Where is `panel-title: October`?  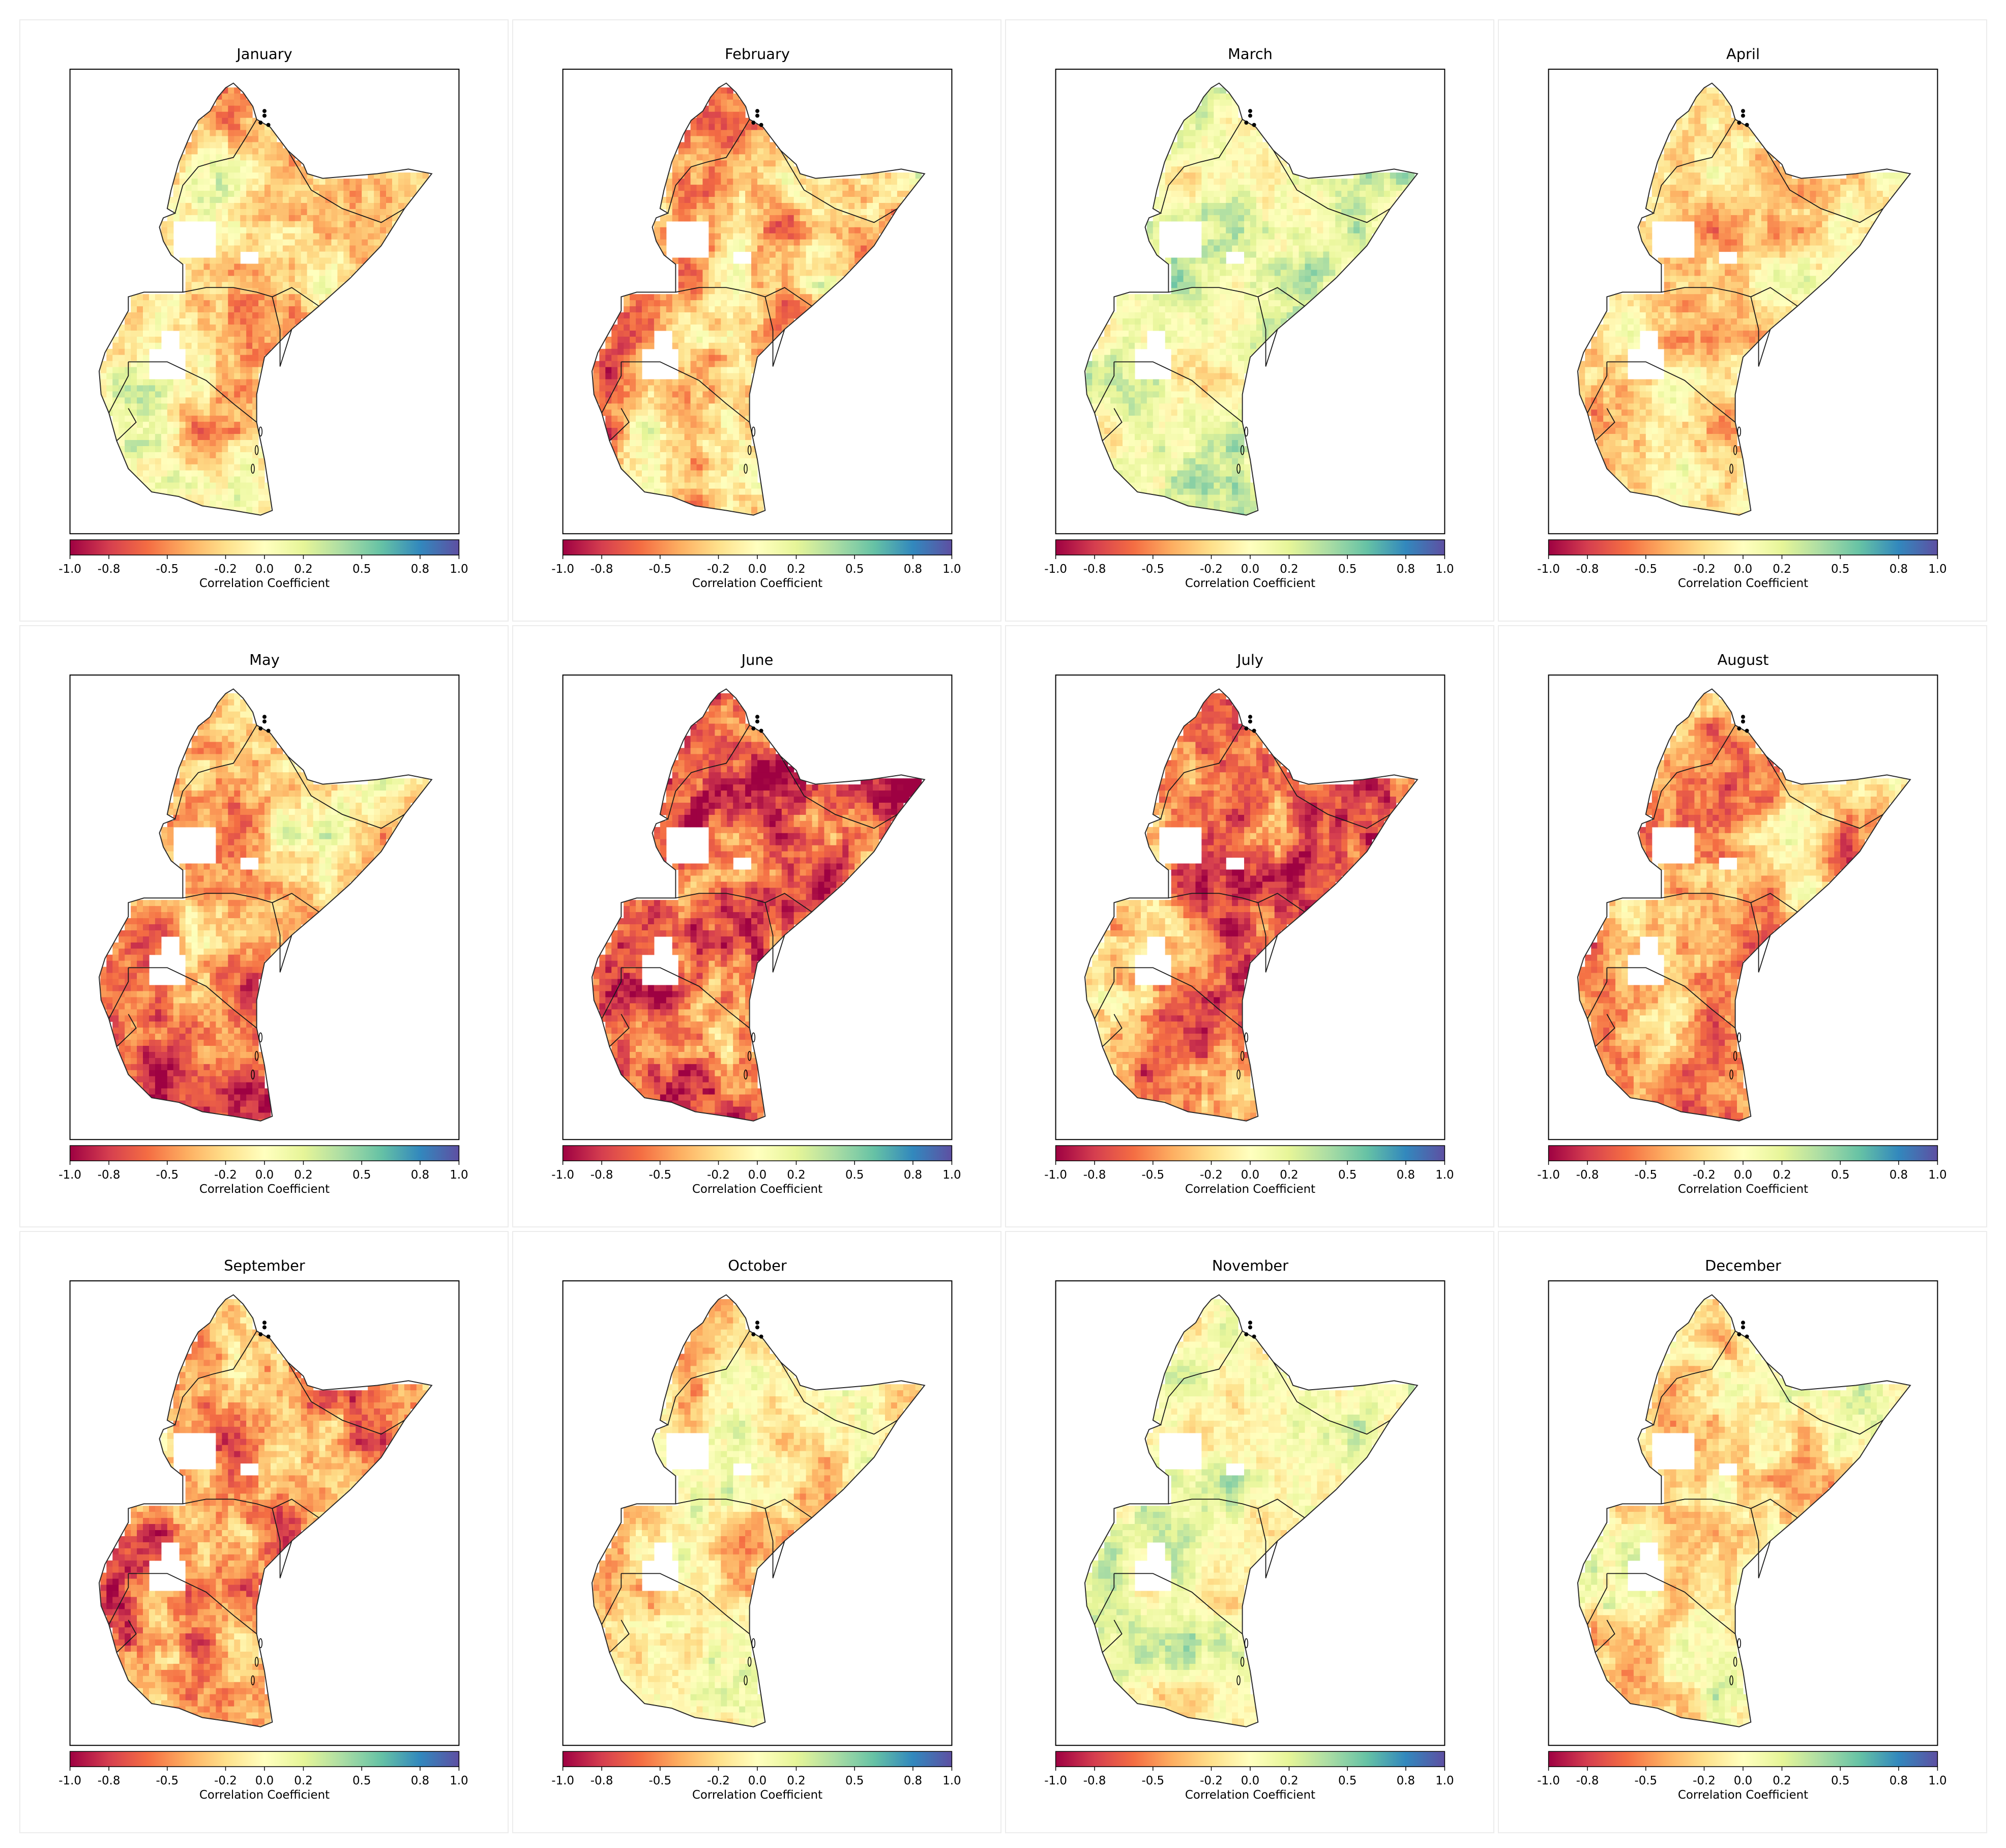
panel-title: October is located at coordinates (757, 1265).